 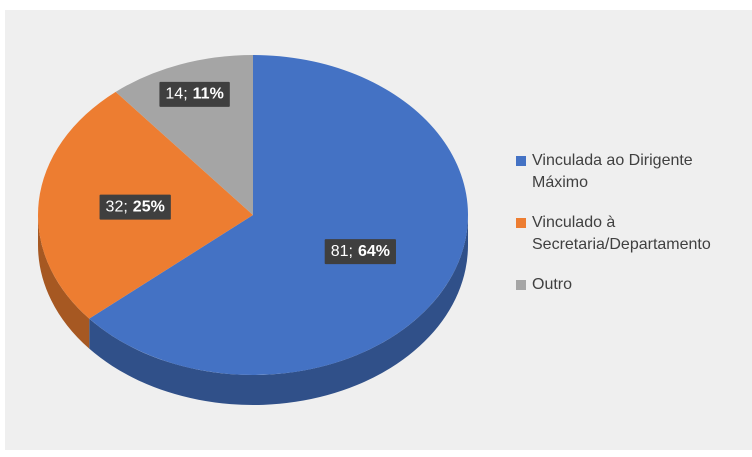 I want to click on data-label-count: 32;, so click(x=117, y=207).